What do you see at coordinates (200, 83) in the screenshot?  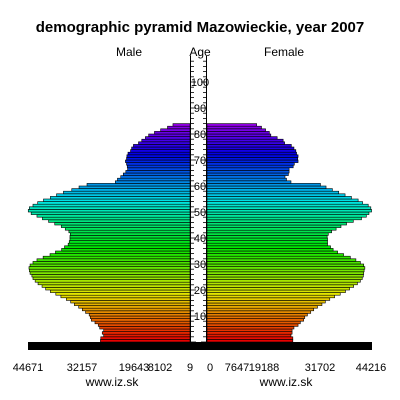 I see `age-label-100: 100` at bounding box center [200, 83].